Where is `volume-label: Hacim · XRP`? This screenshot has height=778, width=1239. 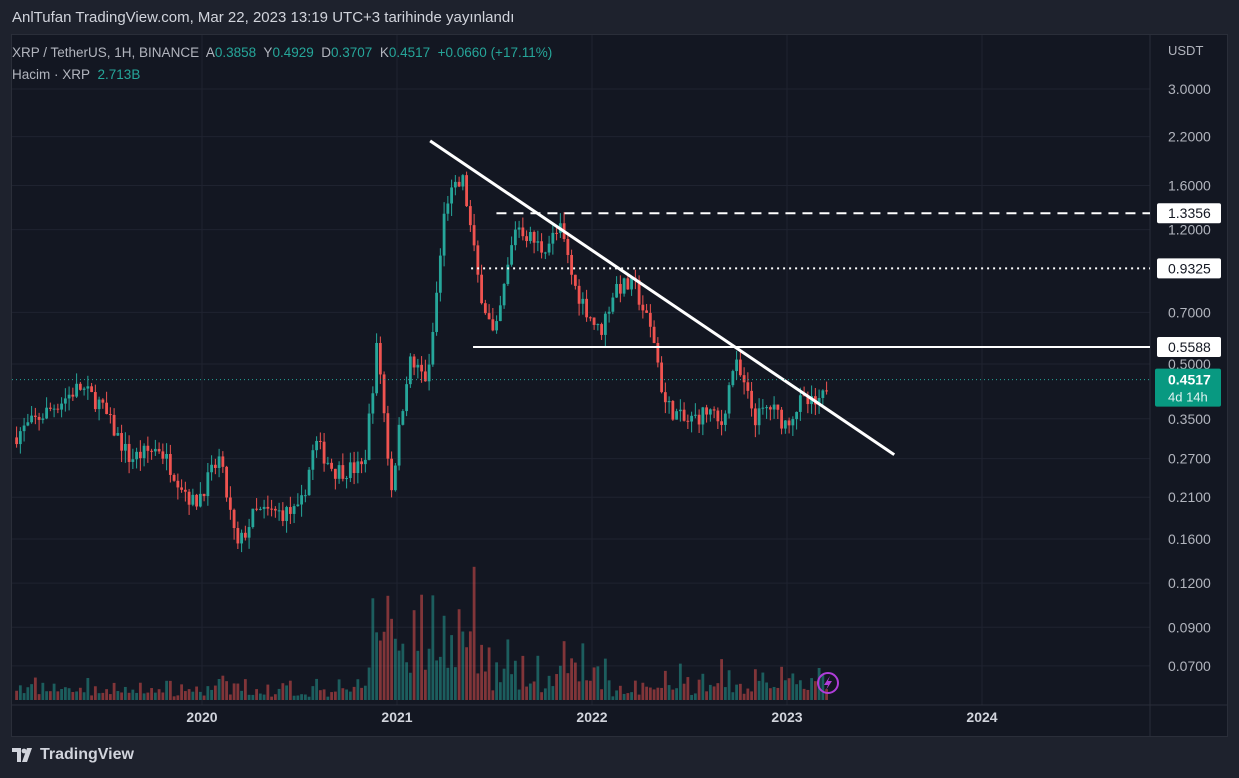
volume-label: Hacim · XRP is located at coordinates (51, 74).